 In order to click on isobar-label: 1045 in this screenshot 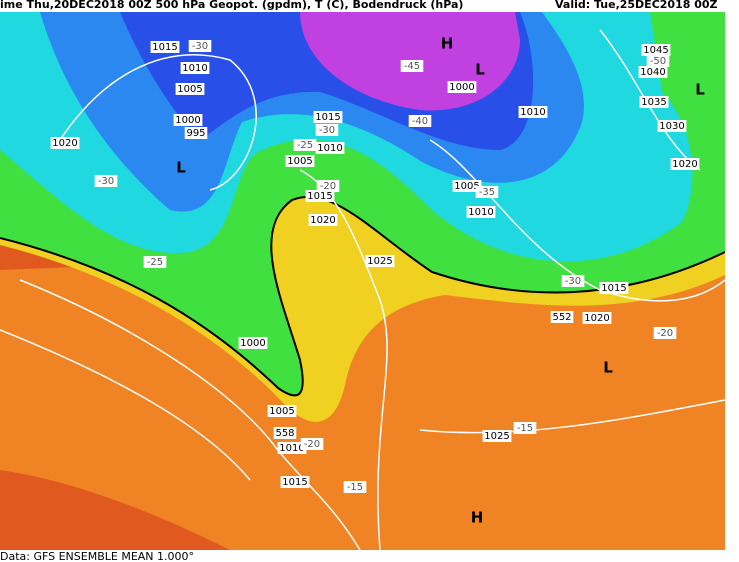, I will do `click(655, 50)`.